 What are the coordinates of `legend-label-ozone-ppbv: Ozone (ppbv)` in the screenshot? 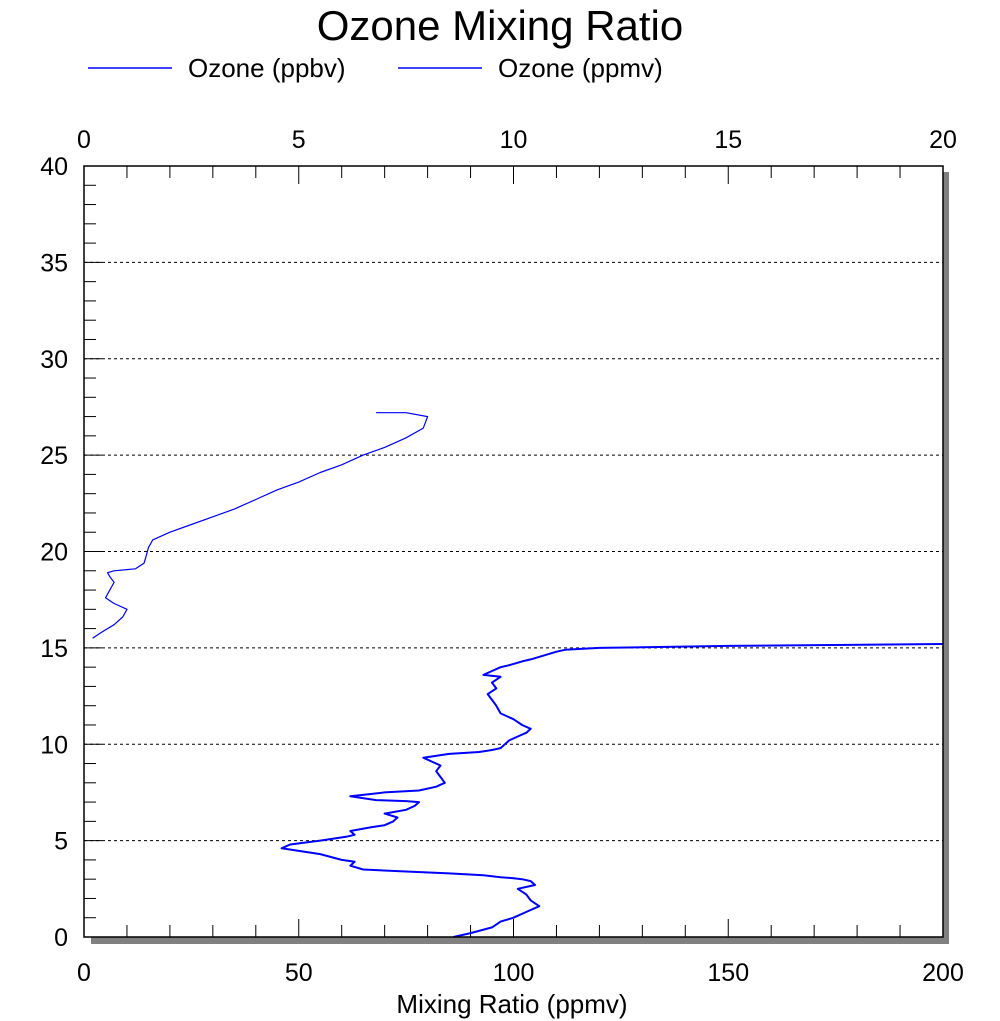 It's located at (267, 68).